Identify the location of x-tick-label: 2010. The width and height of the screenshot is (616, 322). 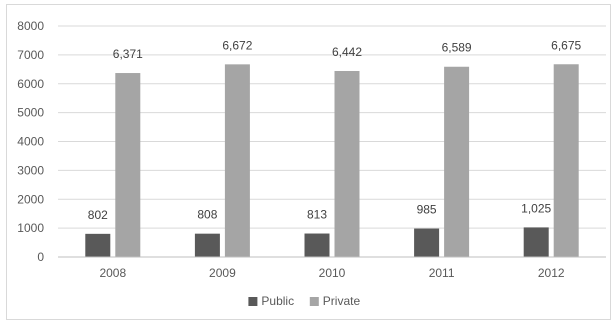
(332, 273).